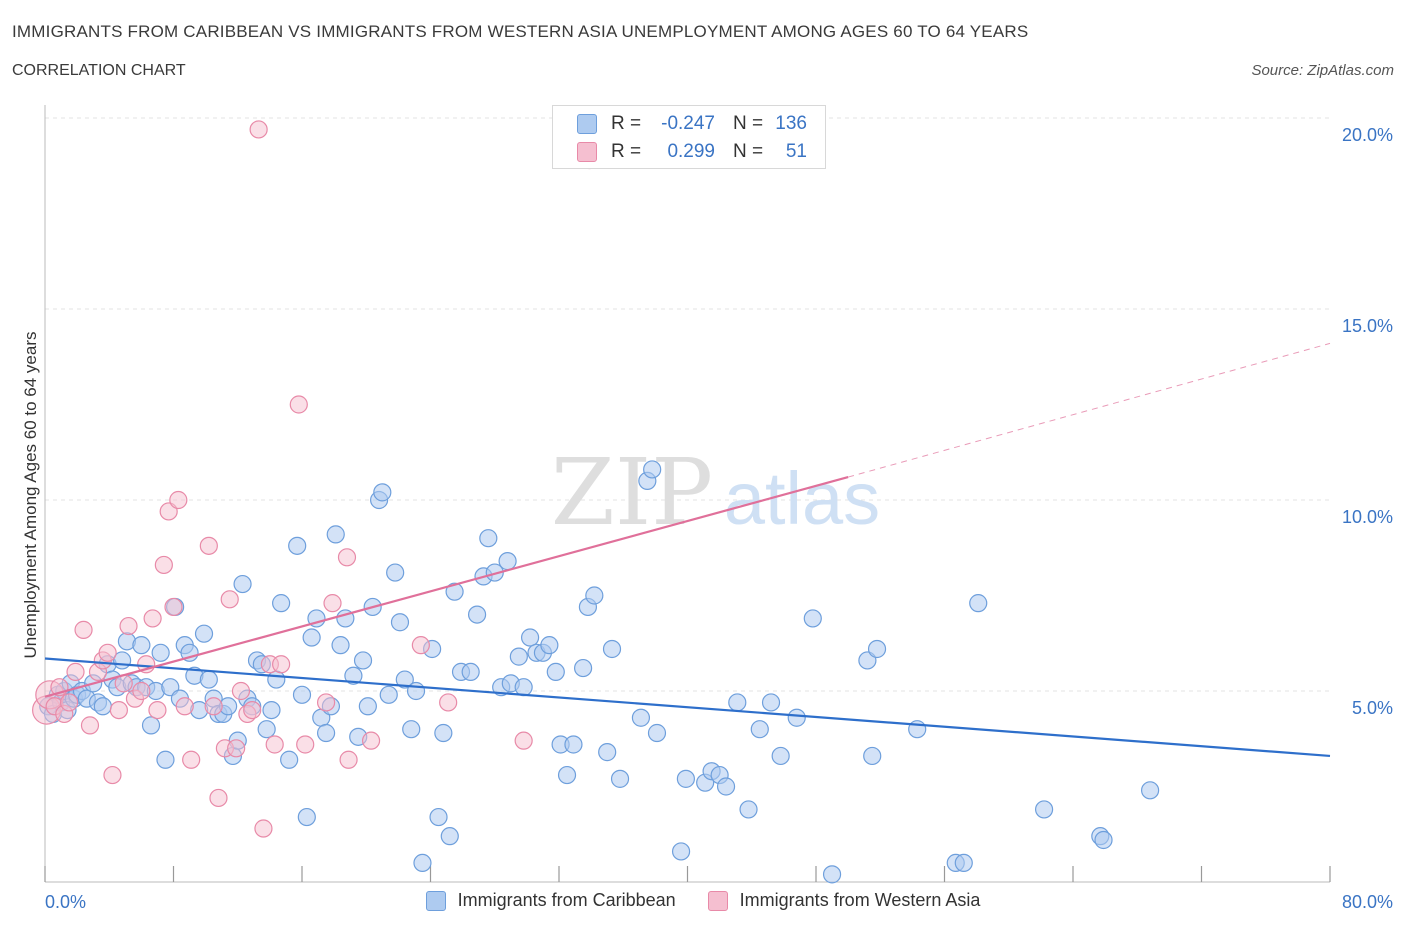 Image resolution: width=1406 pixels, height=930 pixels. What do you see at coordinates (791, 123) in the screenshot?
I see `legend-n-value: 136` at bounding box center [791, 123].